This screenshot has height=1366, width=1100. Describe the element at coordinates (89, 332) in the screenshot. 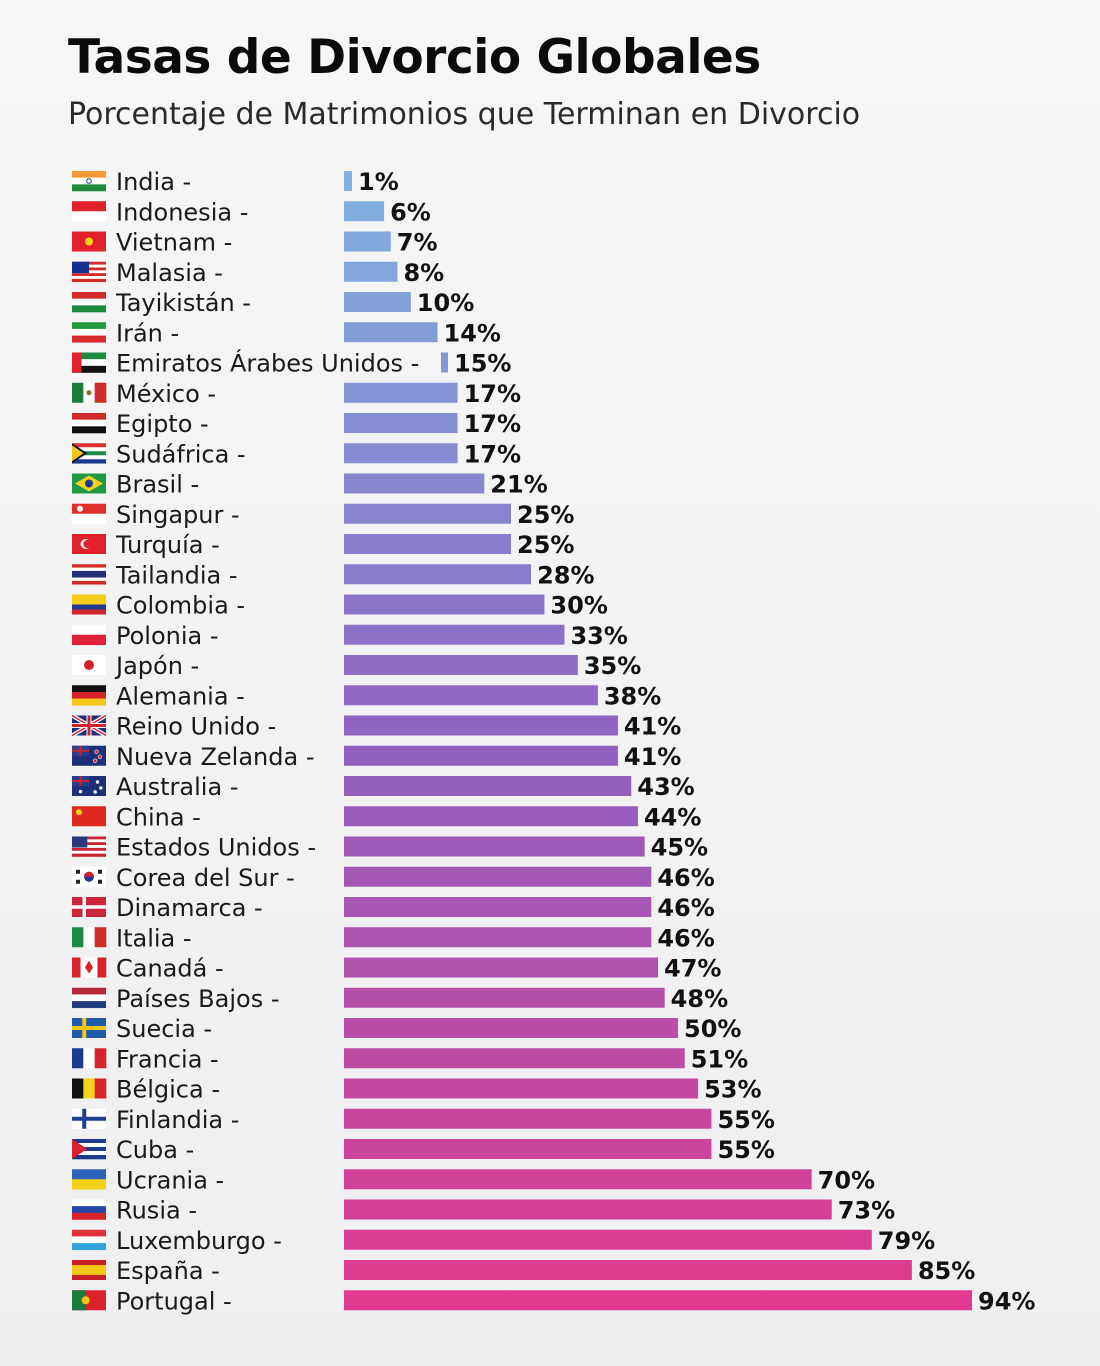

I see `iran-flag-icon` at that location.